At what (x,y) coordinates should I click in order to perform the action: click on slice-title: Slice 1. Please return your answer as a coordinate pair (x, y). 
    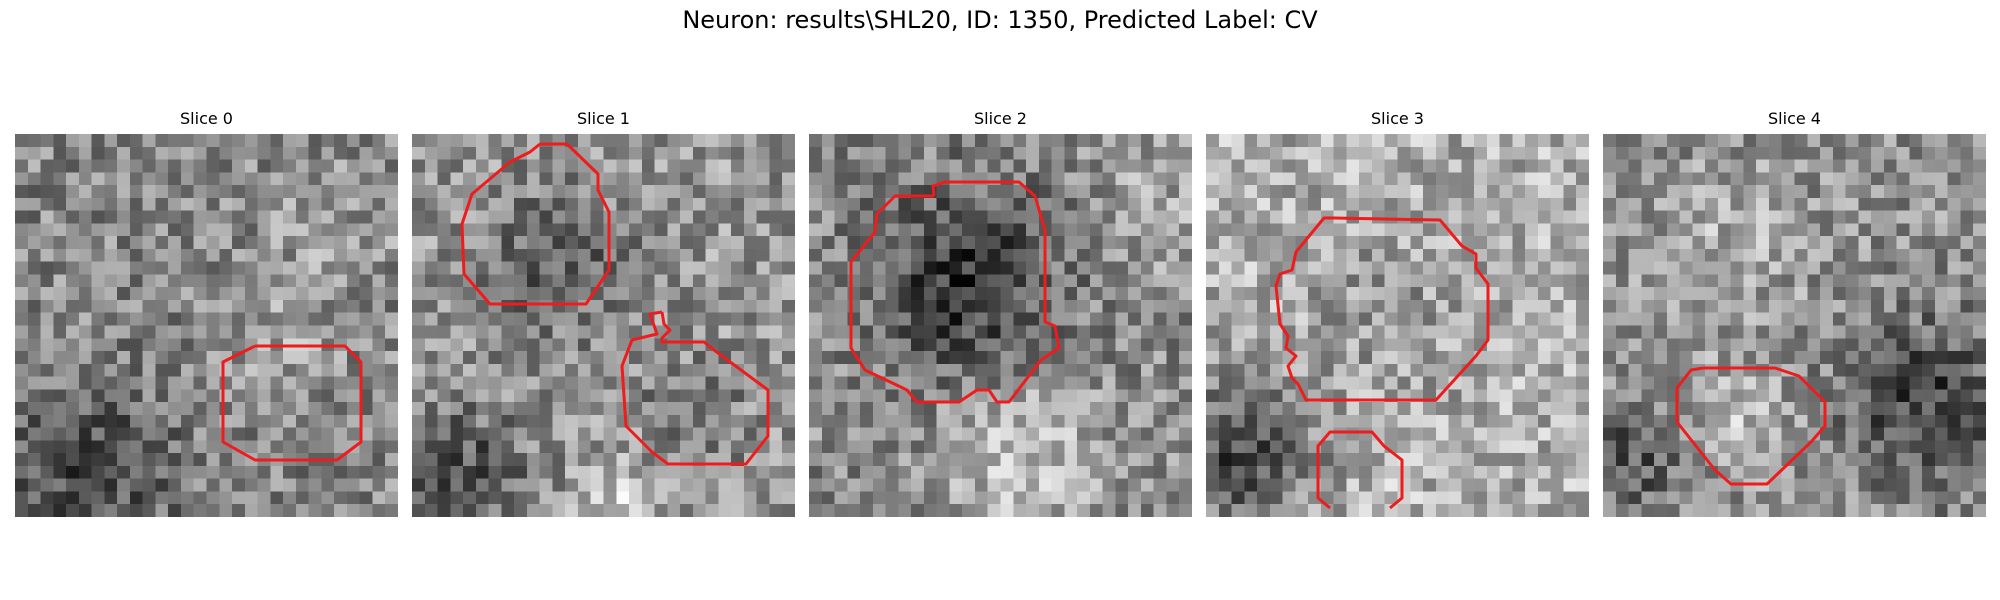
    Looking at the image, I should click on (603, 118).